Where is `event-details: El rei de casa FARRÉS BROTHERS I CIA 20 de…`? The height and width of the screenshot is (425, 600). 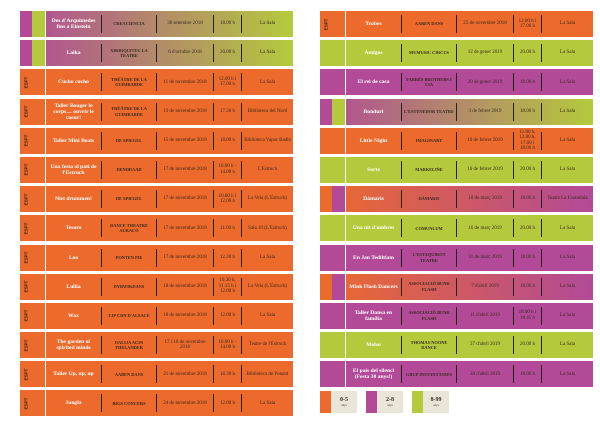 event-details: El rei de casa FARRÉS BROTHERS I CIA 20 de… is located at coordinates (469, 82).